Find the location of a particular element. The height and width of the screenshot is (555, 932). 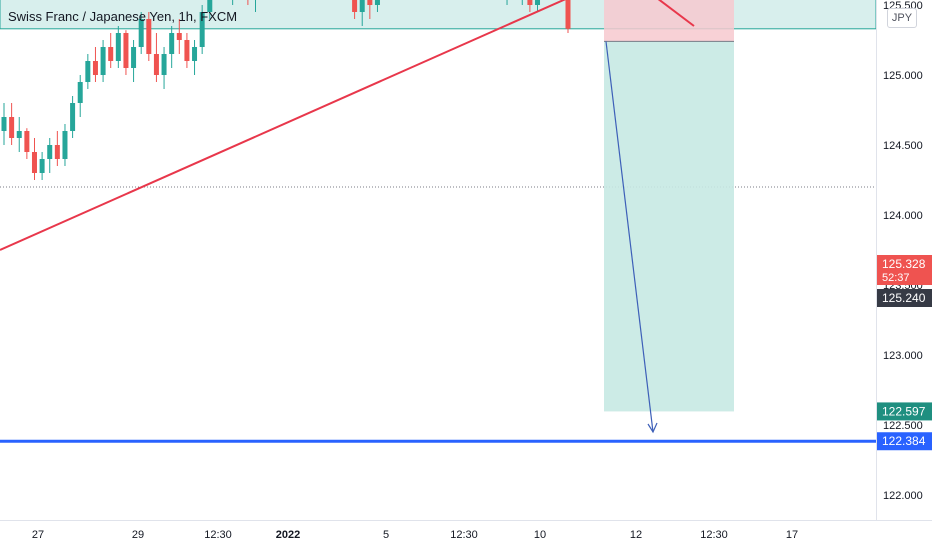

price-scale-border is located at coordinates (876, 260).